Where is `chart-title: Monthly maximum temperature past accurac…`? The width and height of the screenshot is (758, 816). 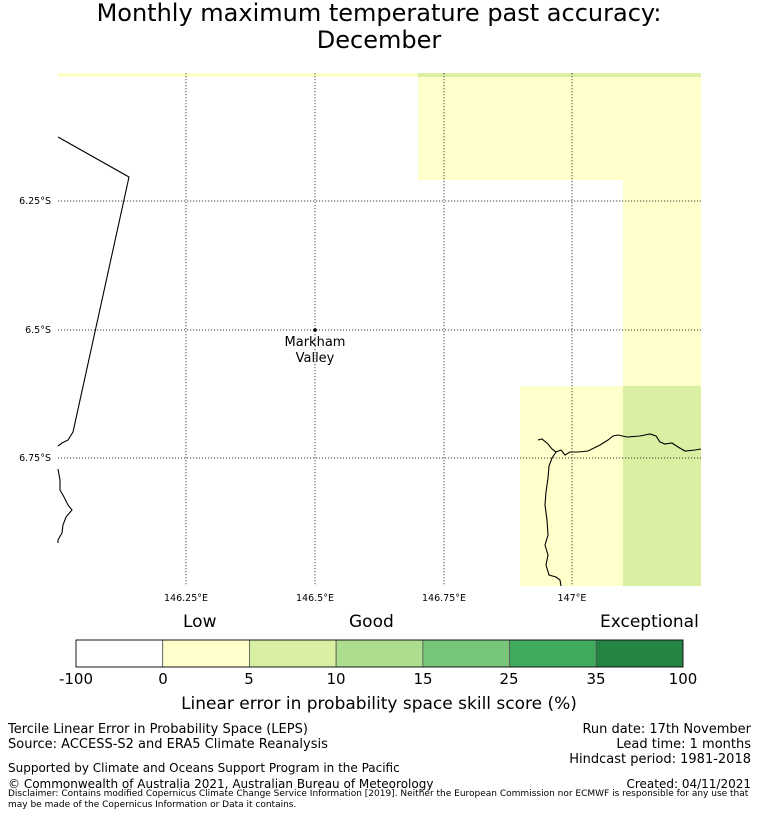 chart-title: Monthly maximum temperature past accurac… is located at coordinates (379, 27).